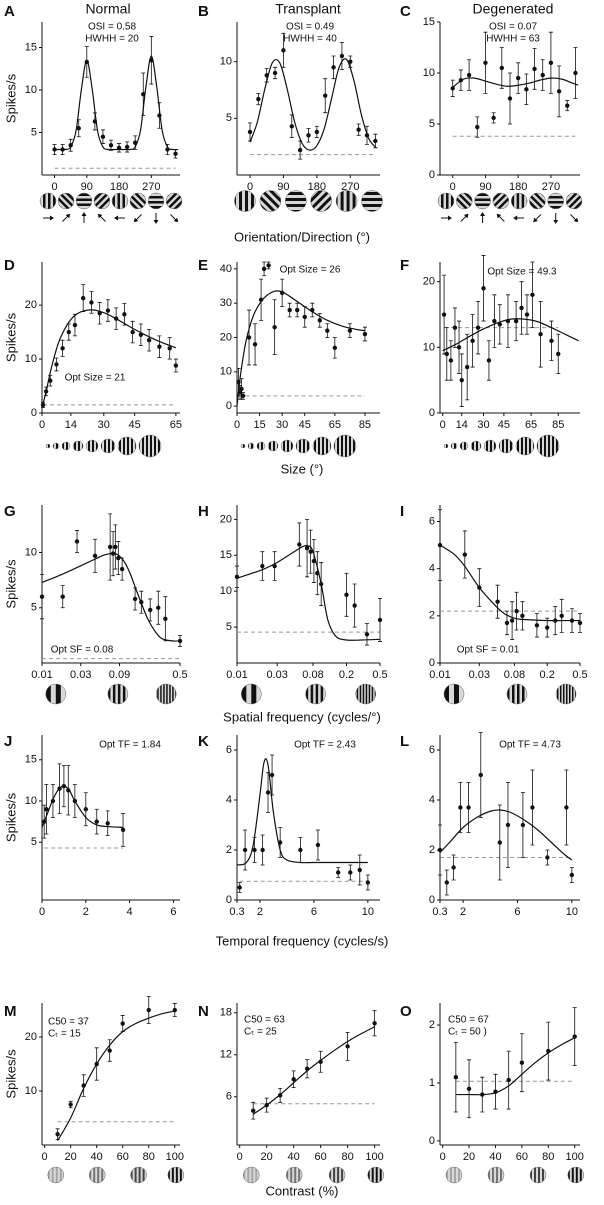 This screenshot has width=604, height=1205. Describe the element at coordinates (310, 27) in the screenshot. I see `annotation: OSI = 0.49` at that location.